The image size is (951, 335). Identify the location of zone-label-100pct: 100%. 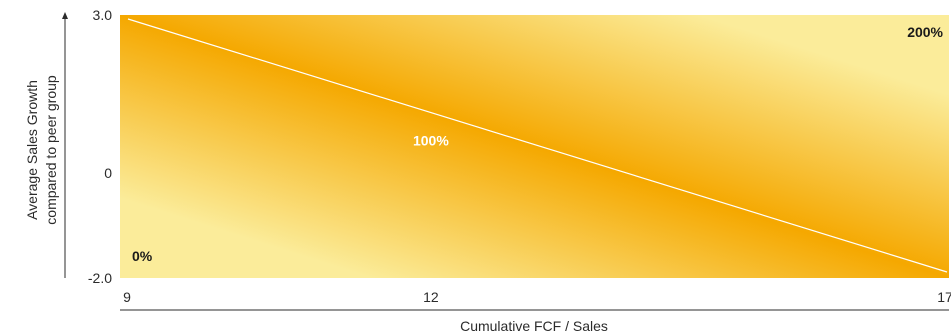
(431, 141).